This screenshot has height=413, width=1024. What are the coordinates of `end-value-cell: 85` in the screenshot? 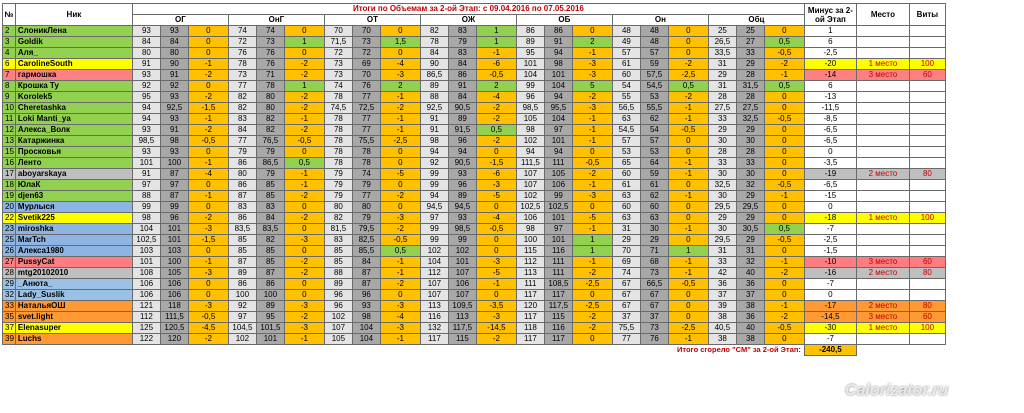 It's located at (270, 196).